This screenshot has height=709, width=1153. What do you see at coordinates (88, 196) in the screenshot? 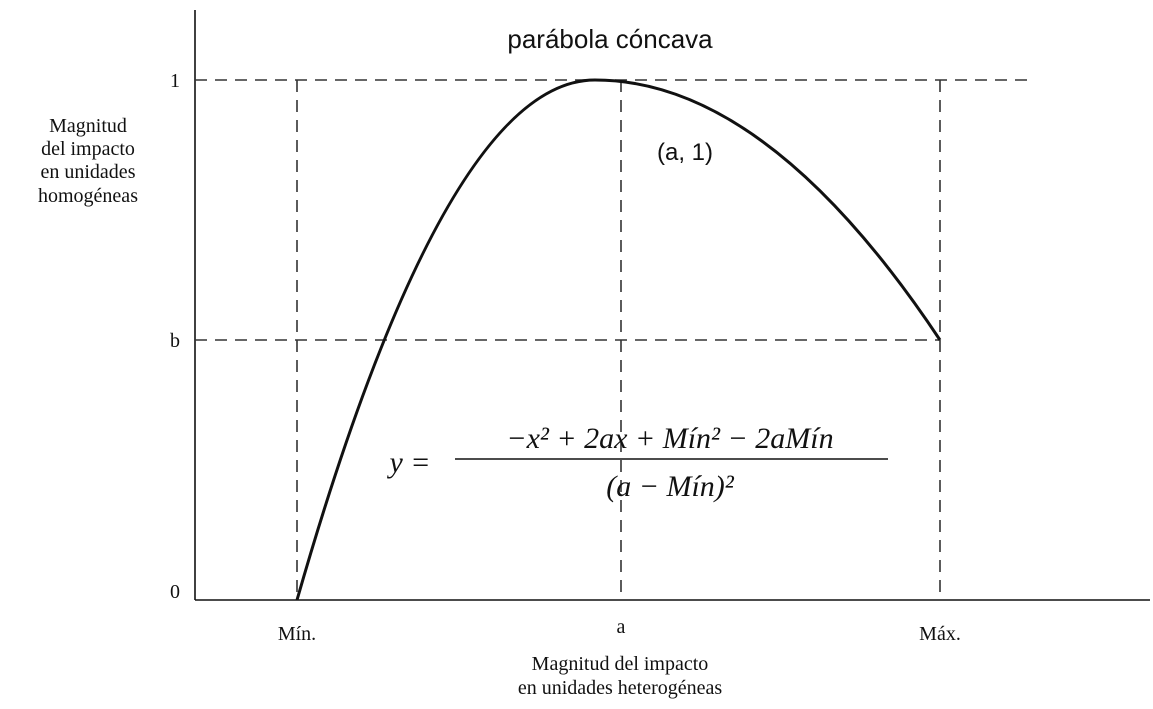
I see `y-axis-label: homogéneas` at bounding box center [88, 196].